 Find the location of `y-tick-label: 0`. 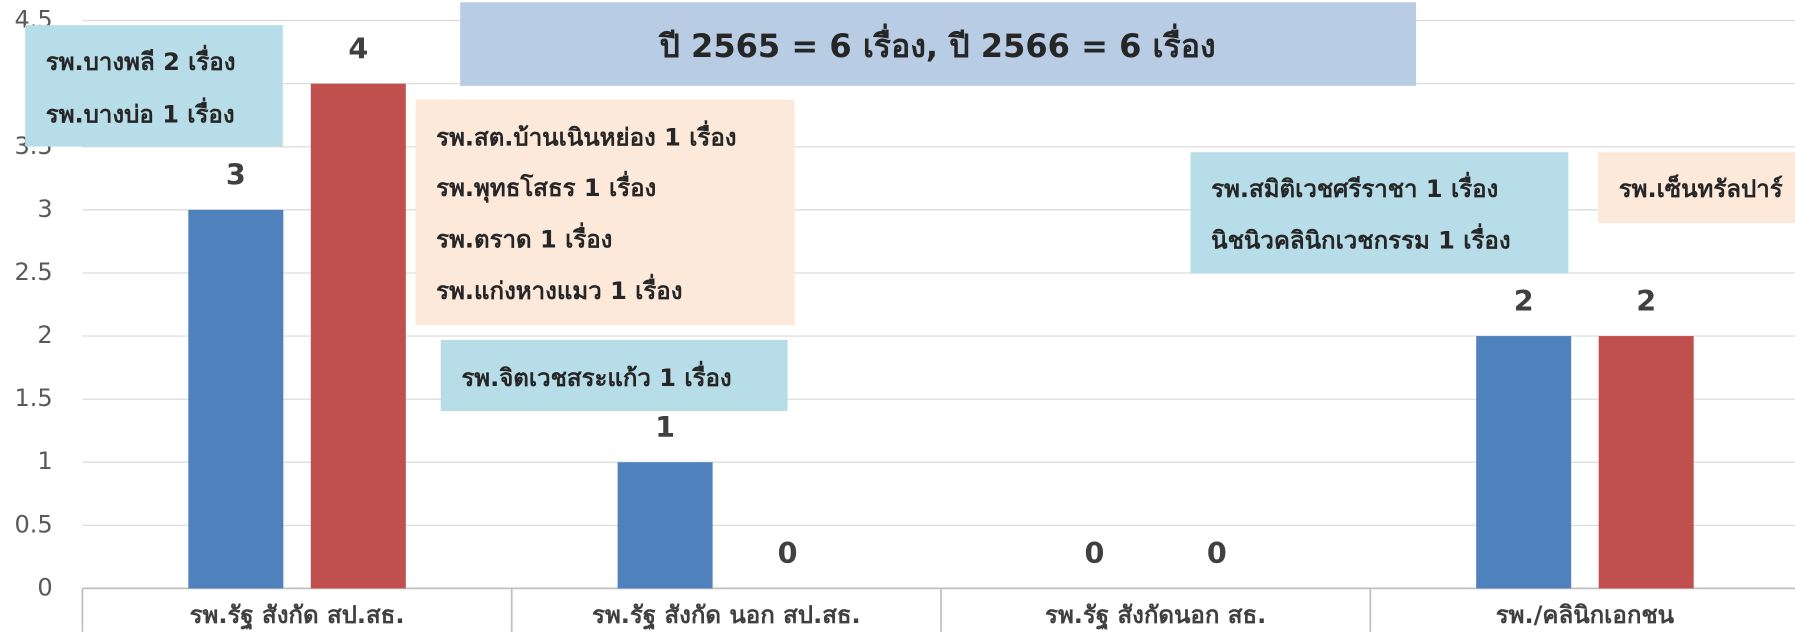

y-tick-label: 0 is located at coordinates (44, 587).